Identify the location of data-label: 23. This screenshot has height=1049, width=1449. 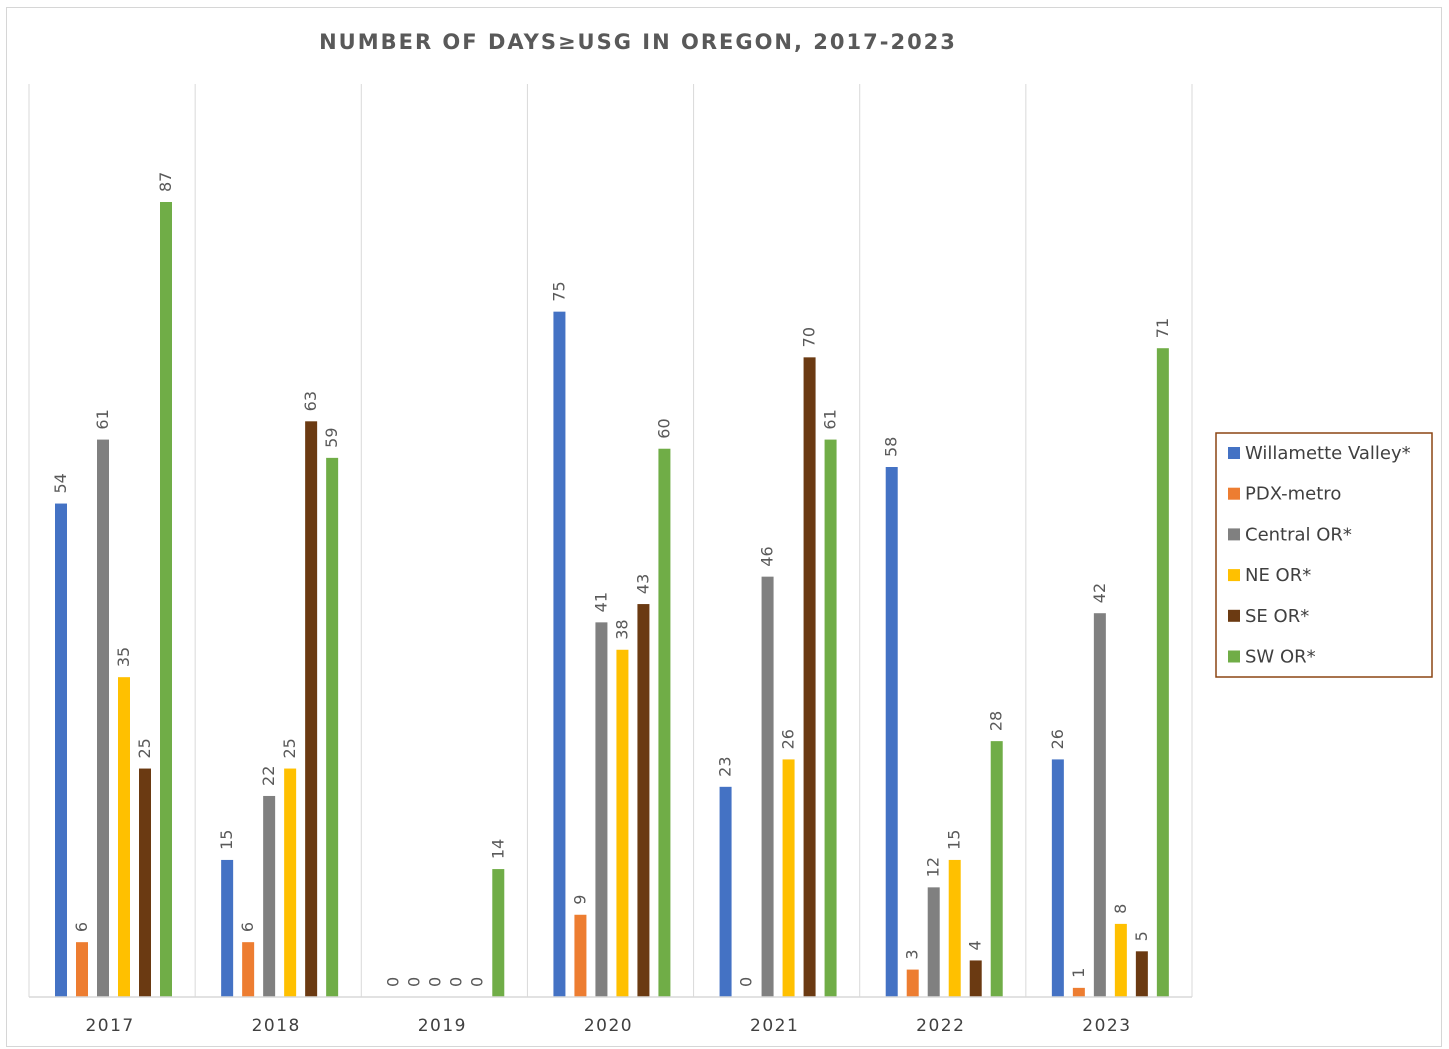
(725, 766).